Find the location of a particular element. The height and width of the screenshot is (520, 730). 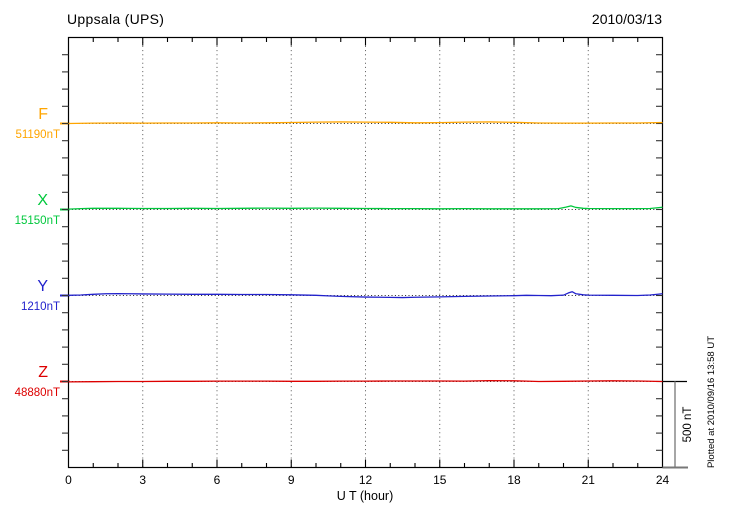

trace-y is located at coordinates (365, 295).